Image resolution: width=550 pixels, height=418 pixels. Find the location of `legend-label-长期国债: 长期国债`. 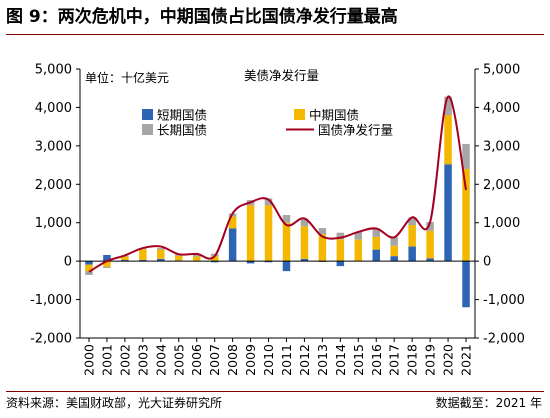

legend-label-长期国债: 长期国债 is located at coordinates (182, 130).